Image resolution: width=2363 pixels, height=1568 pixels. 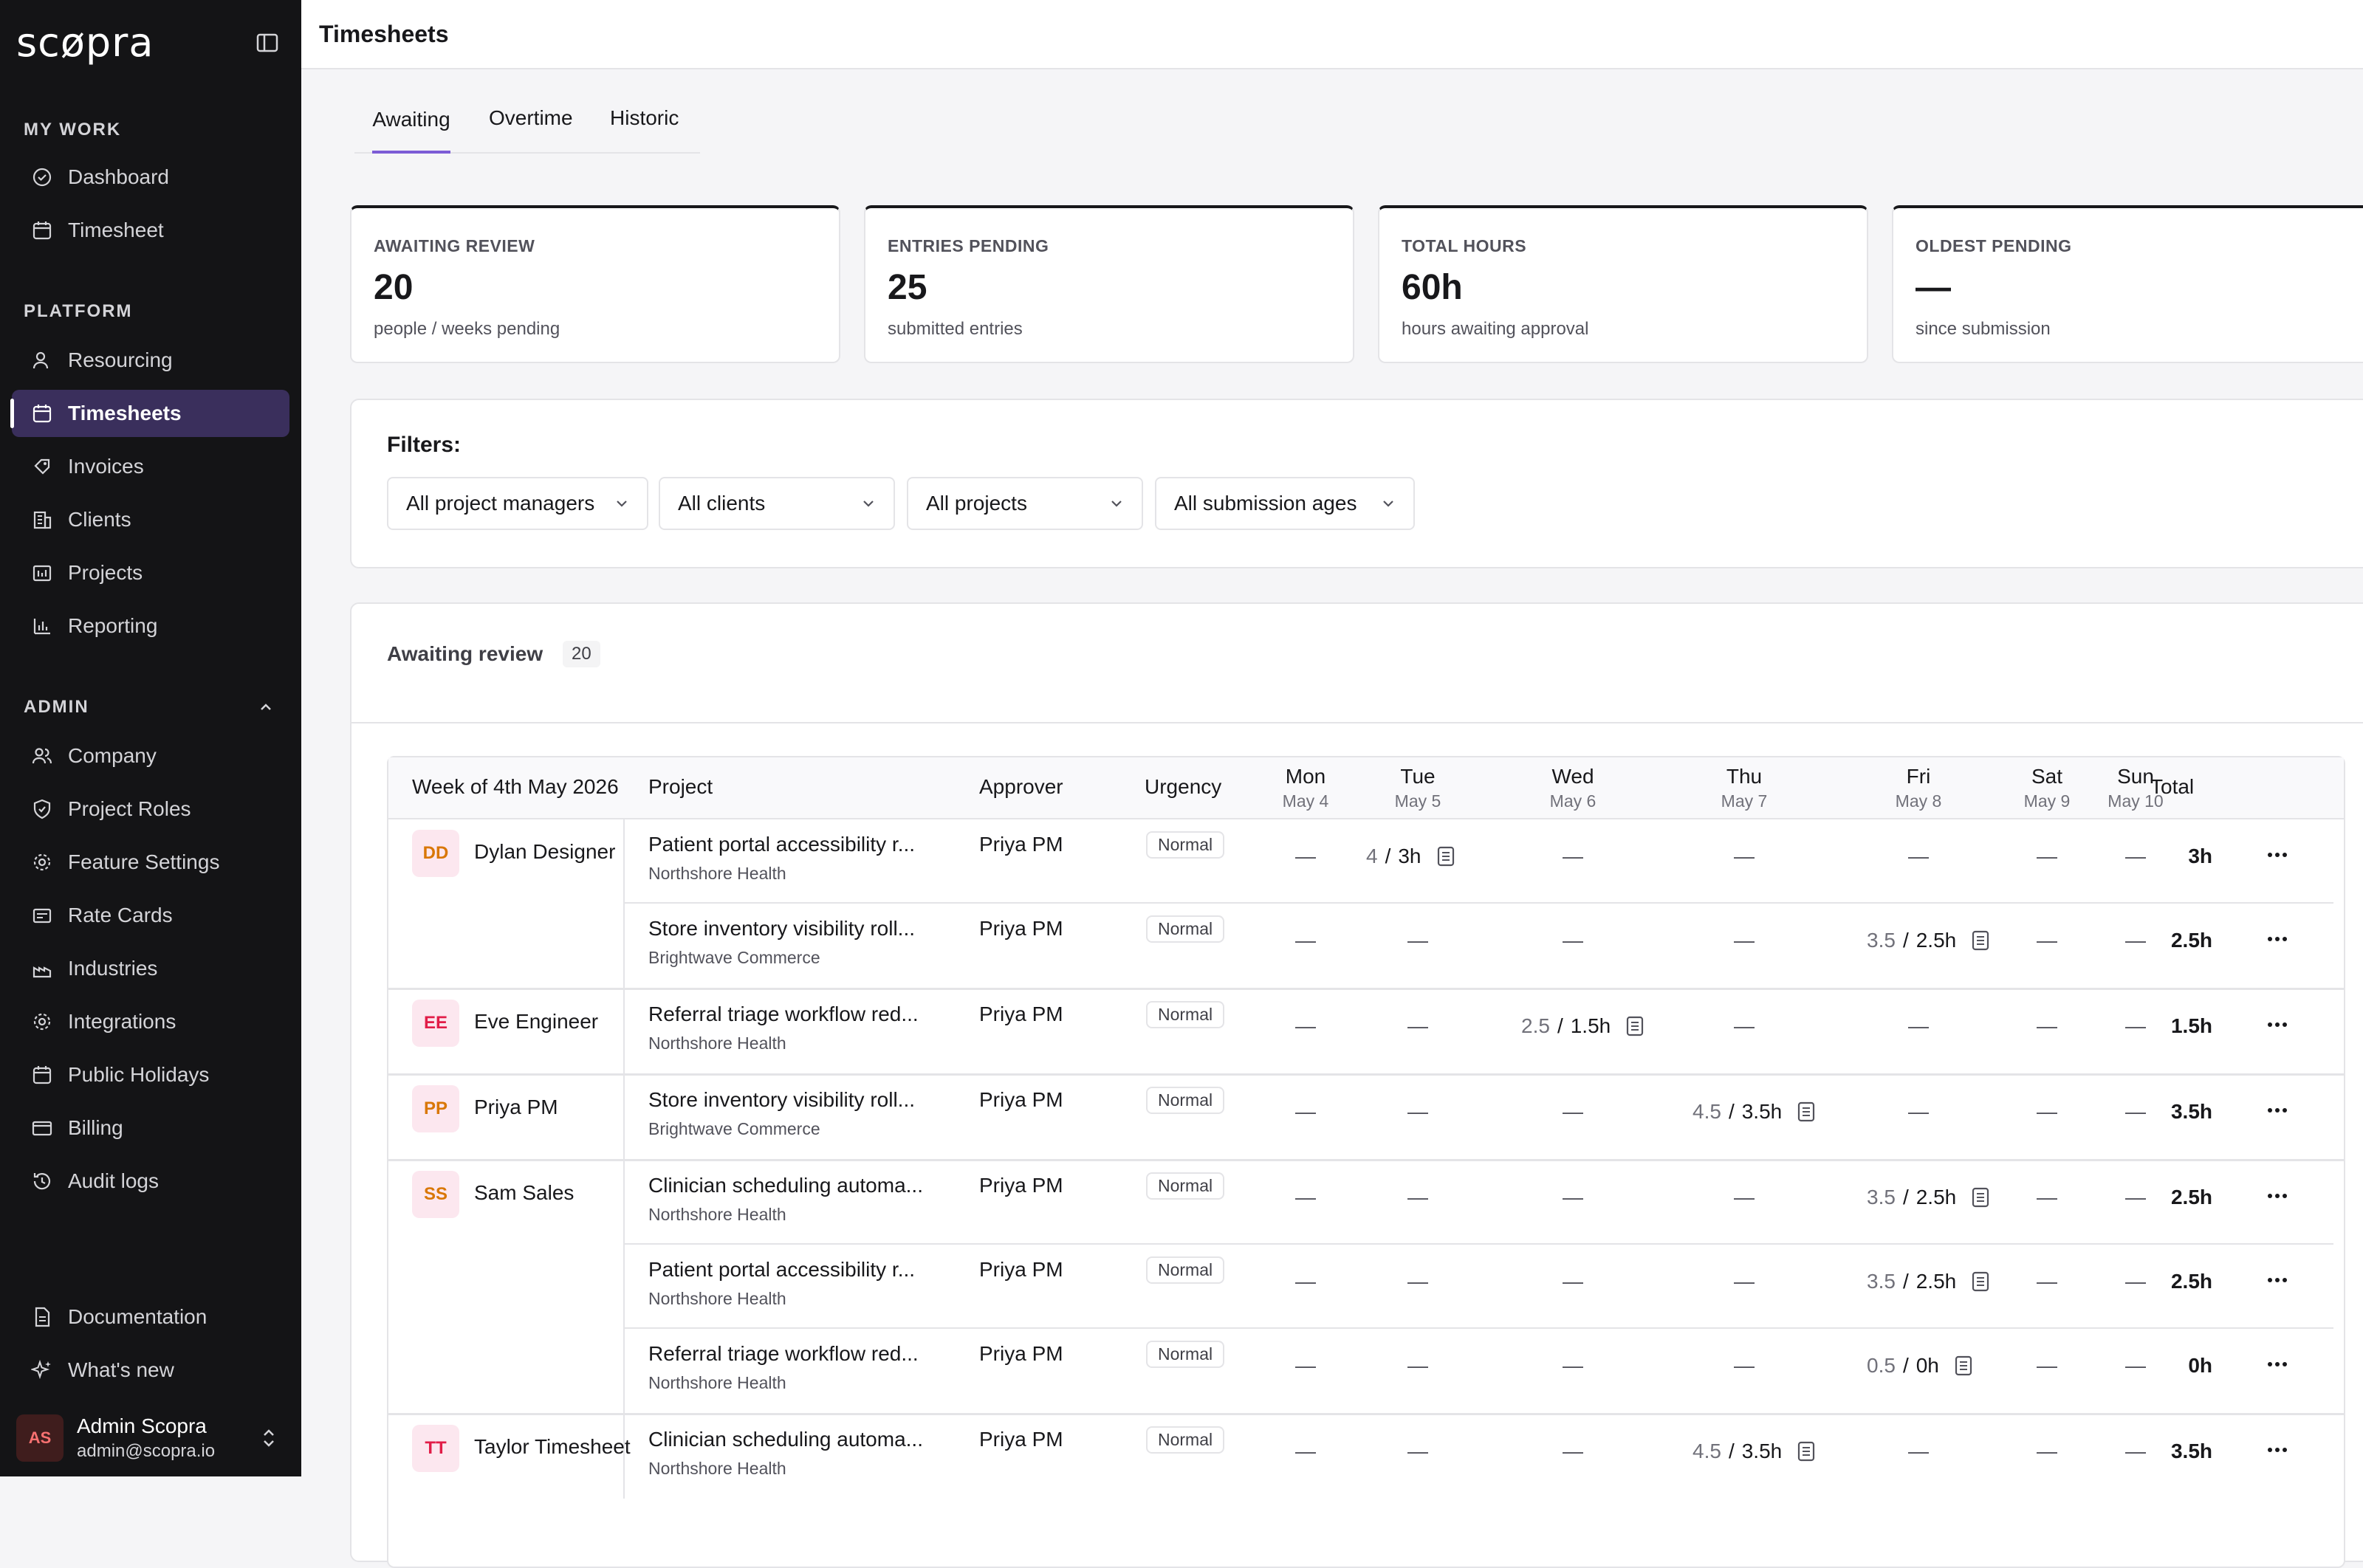 I want to click on day-hours: 4 / 3h, so click(x=1410, y=856).